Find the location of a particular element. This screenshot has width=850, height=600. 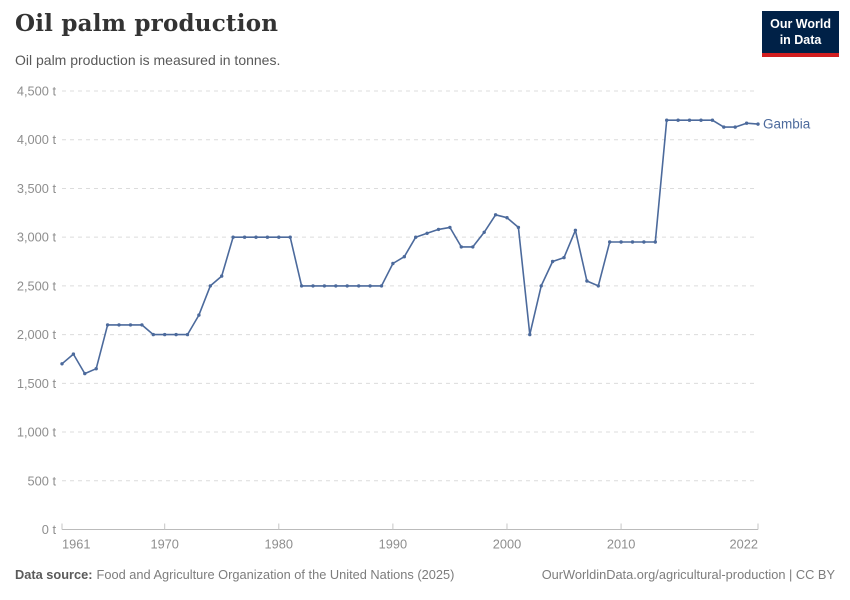

owid-logo-line1: Our World is located at coordinates (800, 24).